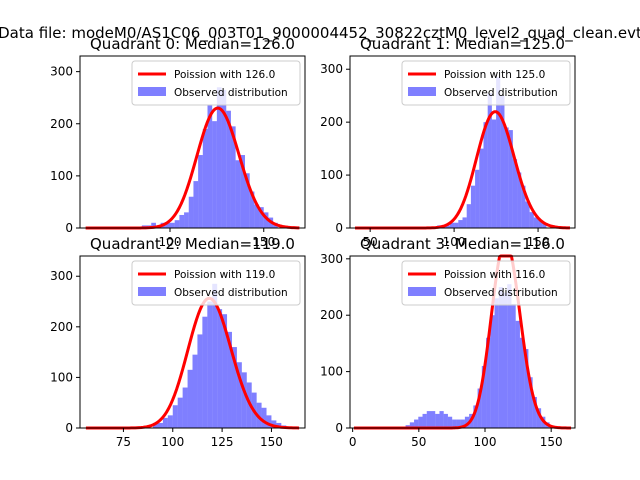 The image size is (640, 480). What do you see at coordinates (192, 244) in the screenshot?
I see `quadrant-2-title: Quadrant 2: Median=119.0` at bounding box center [192, 244].